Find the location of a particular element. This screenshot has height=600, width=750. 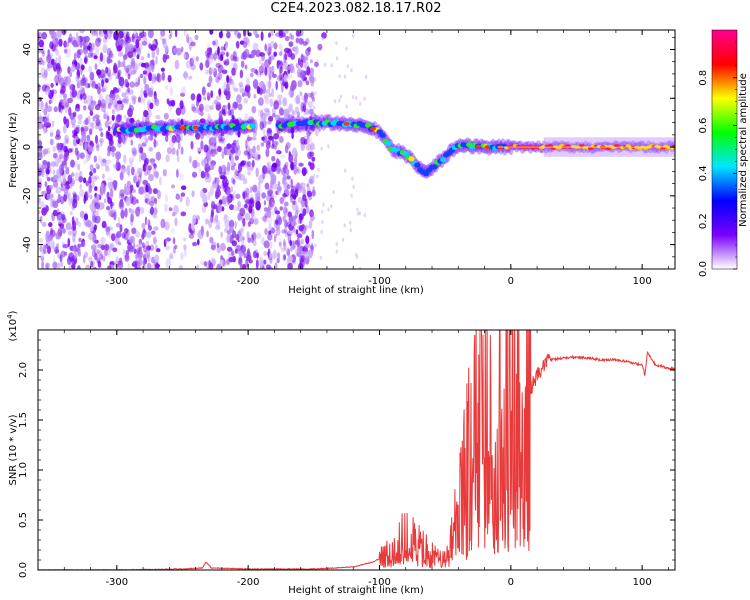

colorbar-tick-label: 0.8 is located at coordinates (703, 78).